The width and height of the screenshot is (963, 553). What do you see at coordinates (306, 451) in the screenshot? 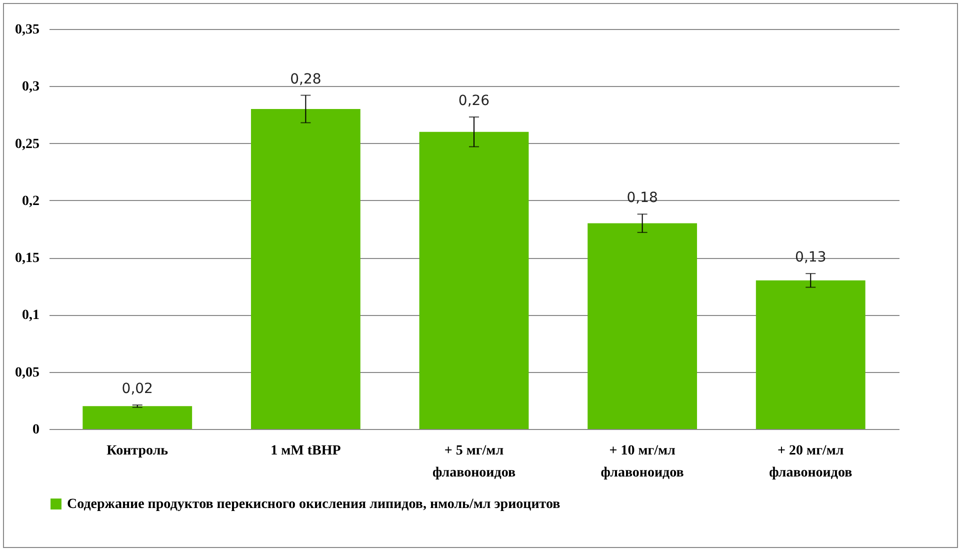
I see `x-tick-label: 1 мМ tBHP` at bounding box center [306, 451].